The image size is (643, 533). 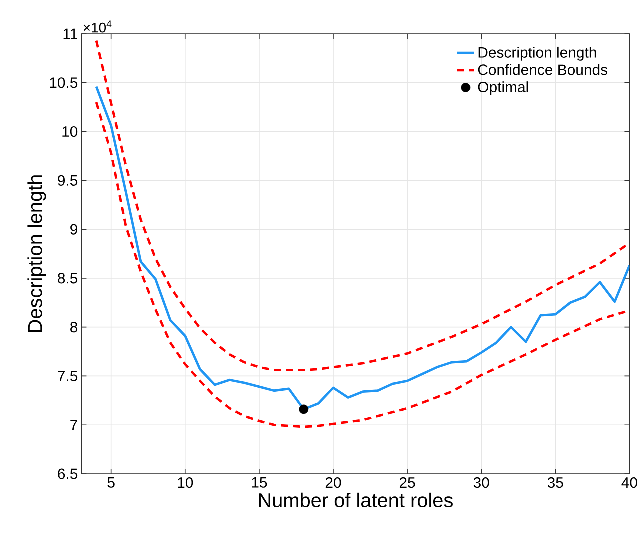 I want to click on x-tick-label: 20, so click(x=334, y=483).